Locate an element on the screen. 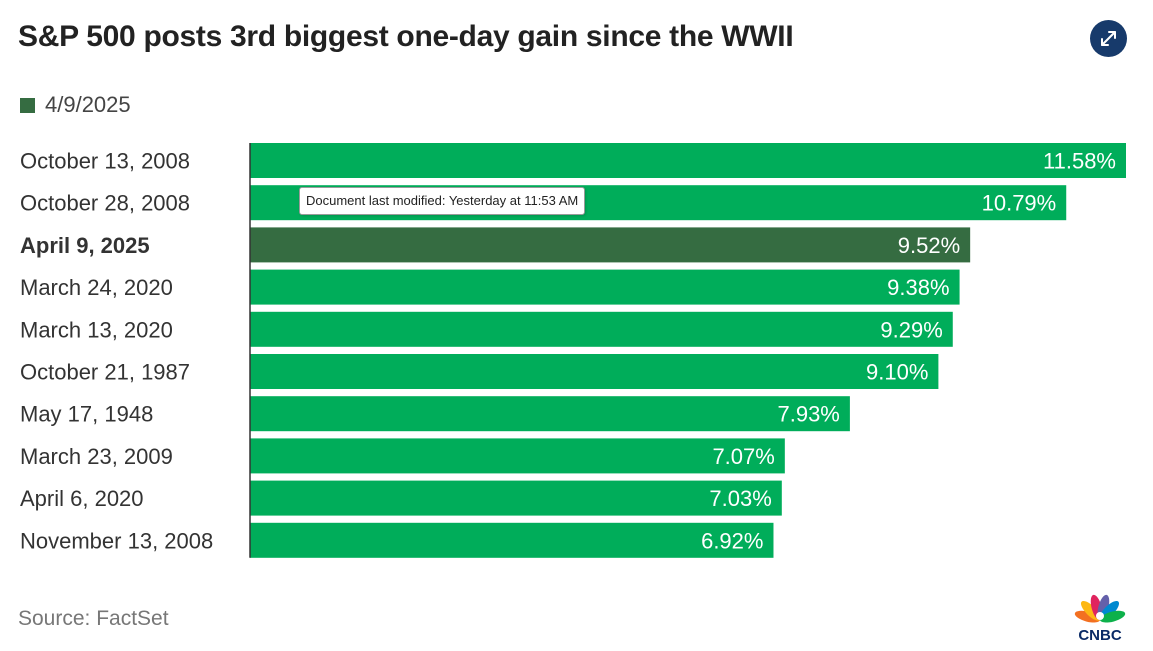 The width and height of the screenshot is (1153, 651). value-label: 9.38% is located at coordinates (918, 287).